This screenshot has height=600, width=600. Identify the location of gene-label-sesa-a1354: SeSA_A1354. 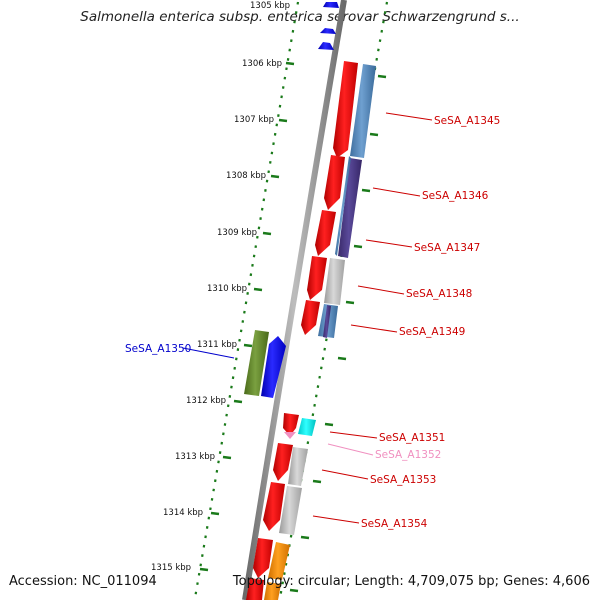
(394, 524).